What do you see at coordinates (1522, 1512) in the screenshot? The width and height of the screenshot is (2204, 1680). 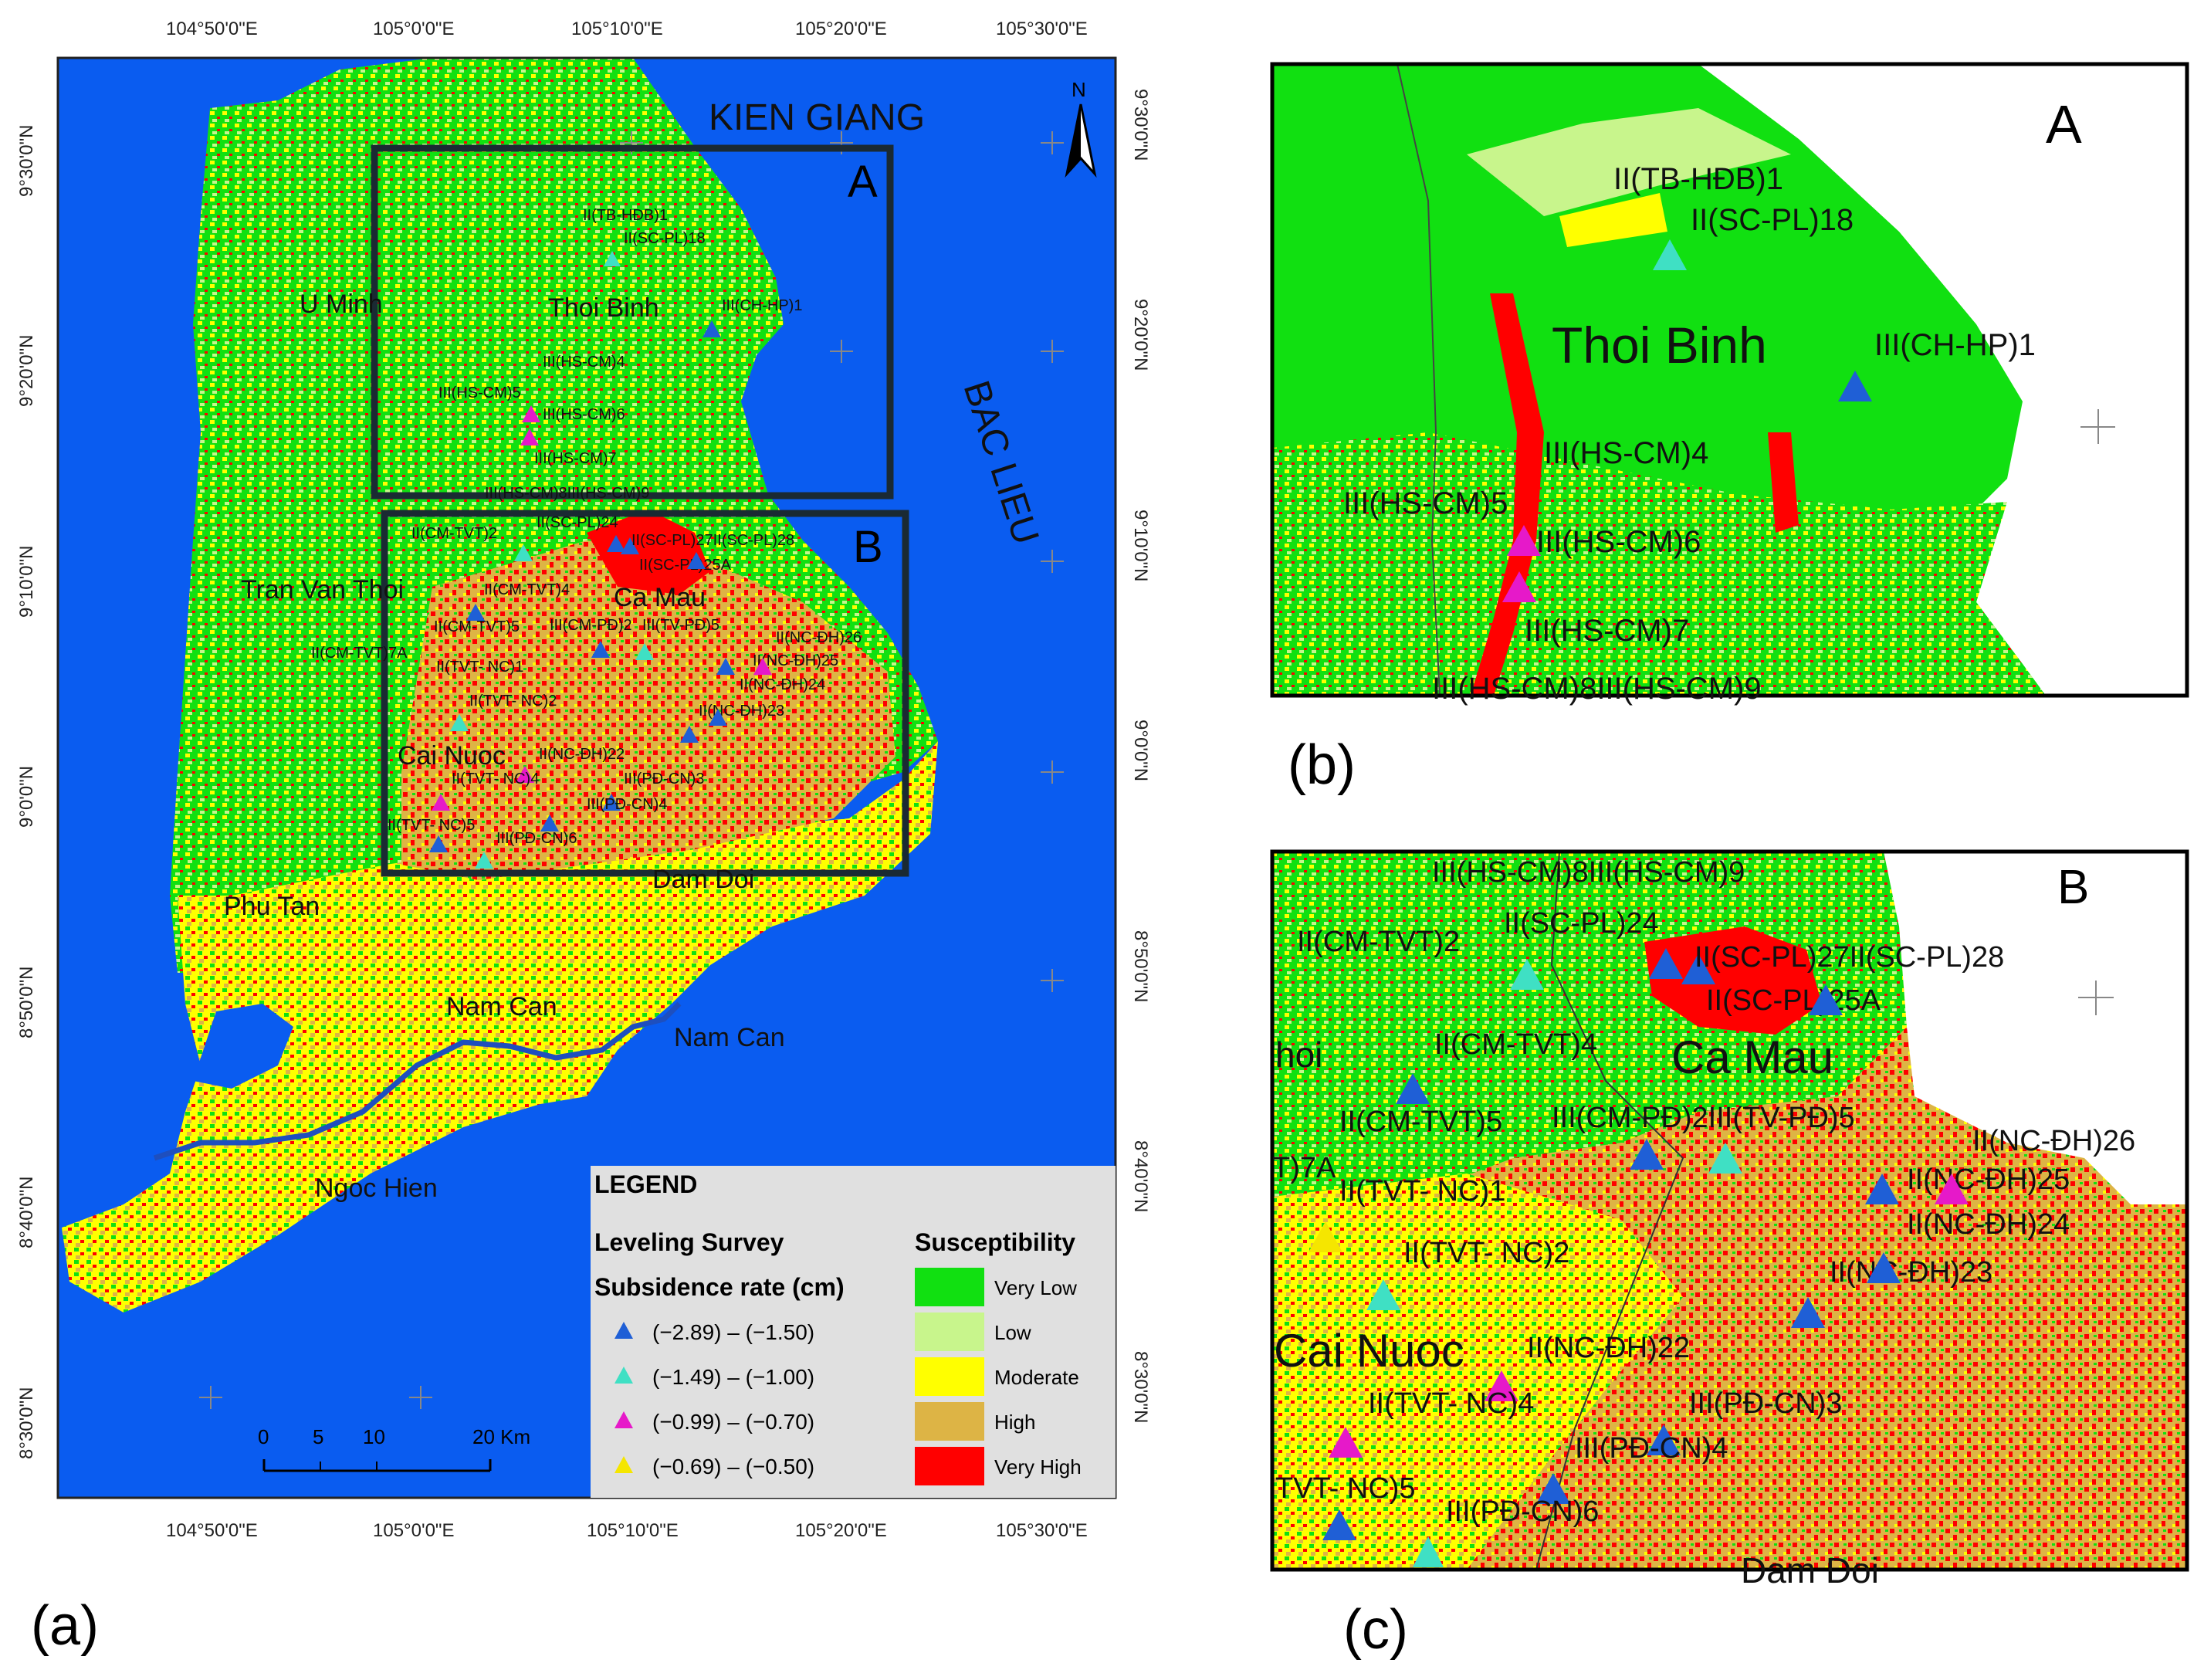 I see `station-label: III(PĐ-CN)6` at bounding box center [1522, 1512].